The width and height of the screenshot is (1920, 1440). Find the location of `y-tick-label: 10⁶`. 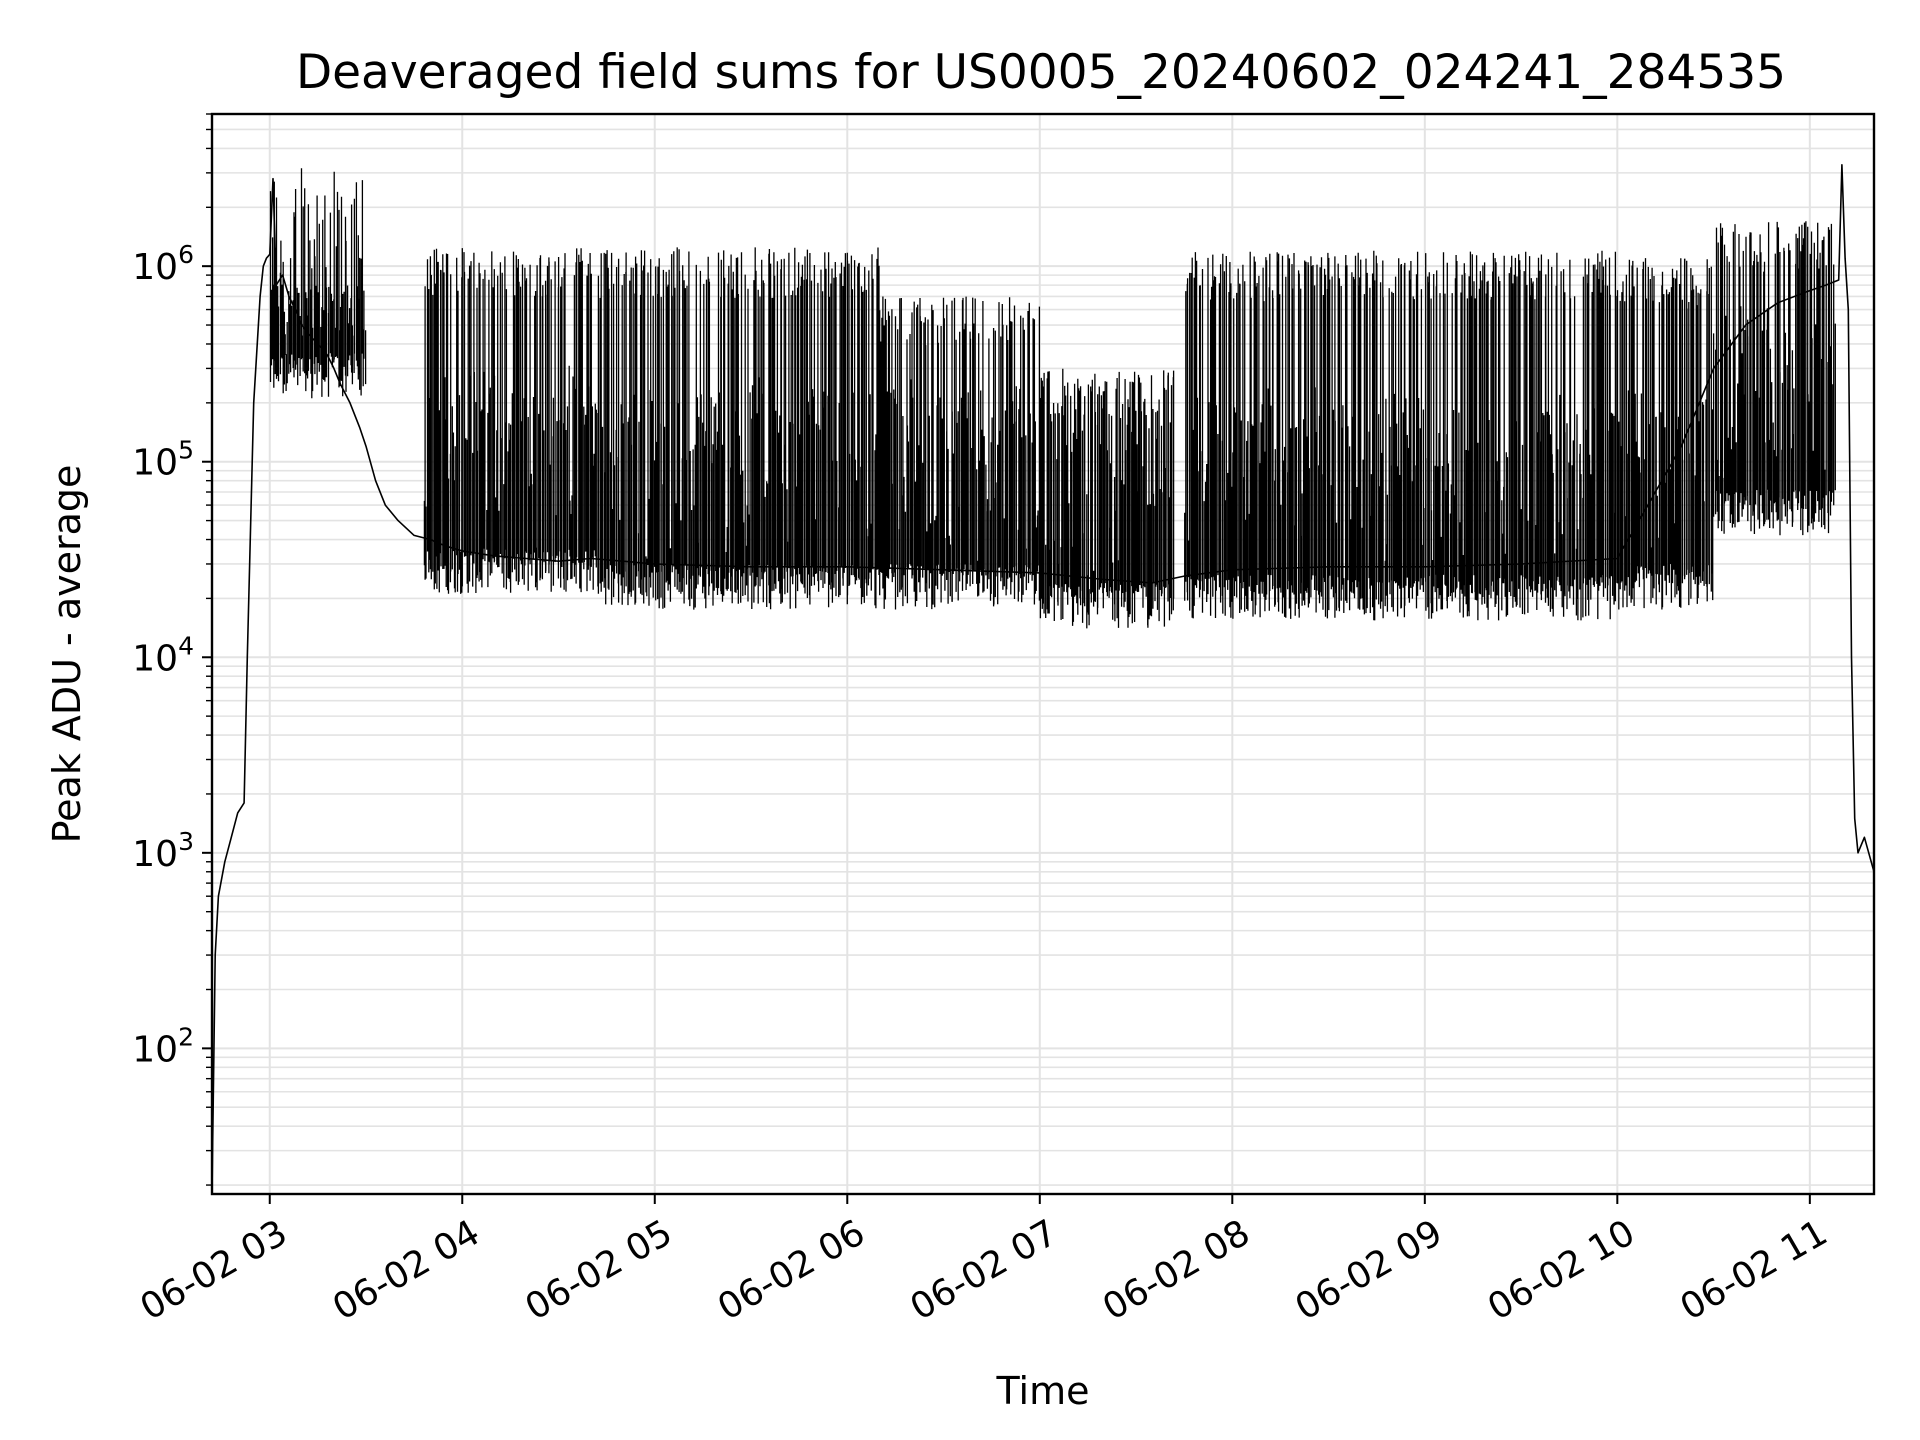

y-tick-label: 10⁶ is located at coordinates (163, 264).